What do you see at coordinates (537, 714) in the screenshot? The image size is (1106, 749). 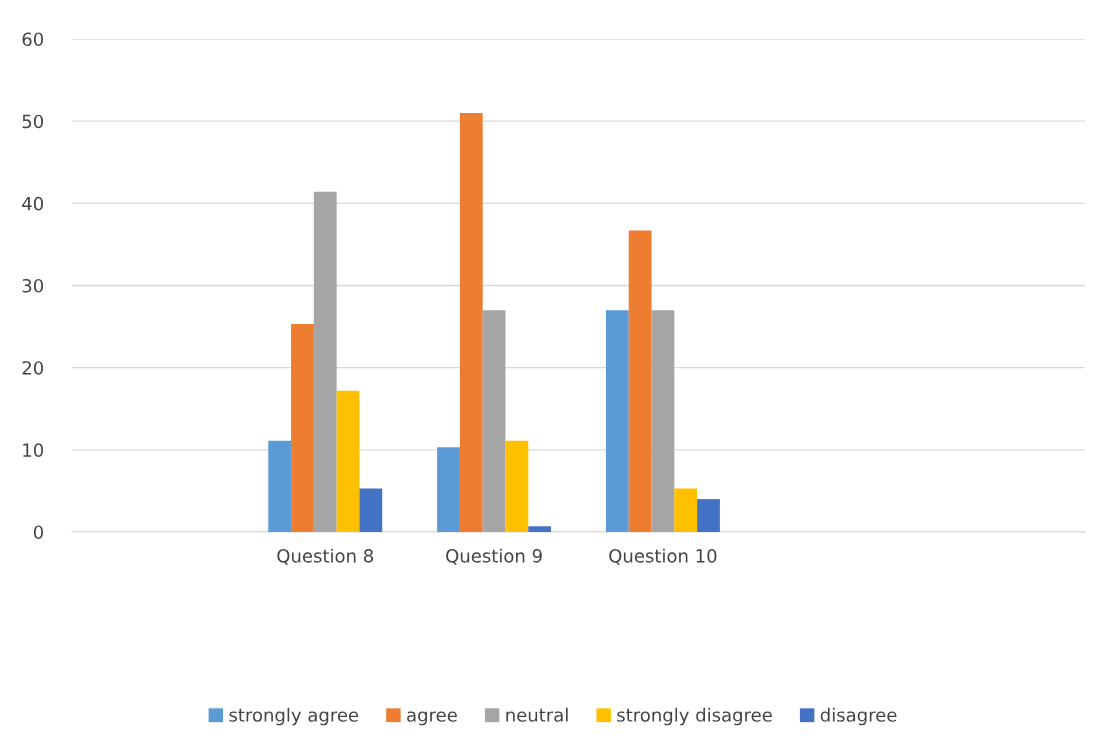 I see `legend-label: neutral` at bounding box center [537, 714].